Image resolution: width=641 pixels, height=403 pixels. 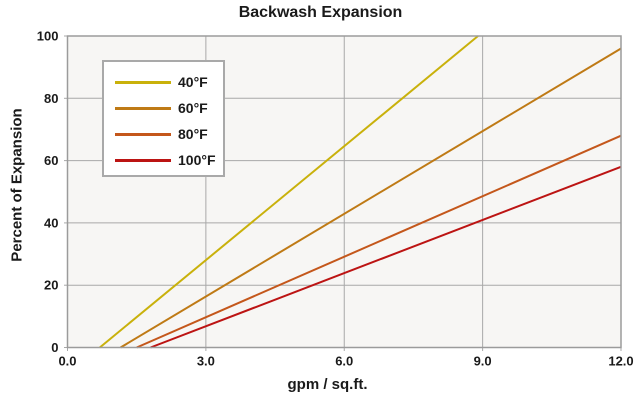 I want to click on y-tick-label-60: 60, so click(x=51, y=160).